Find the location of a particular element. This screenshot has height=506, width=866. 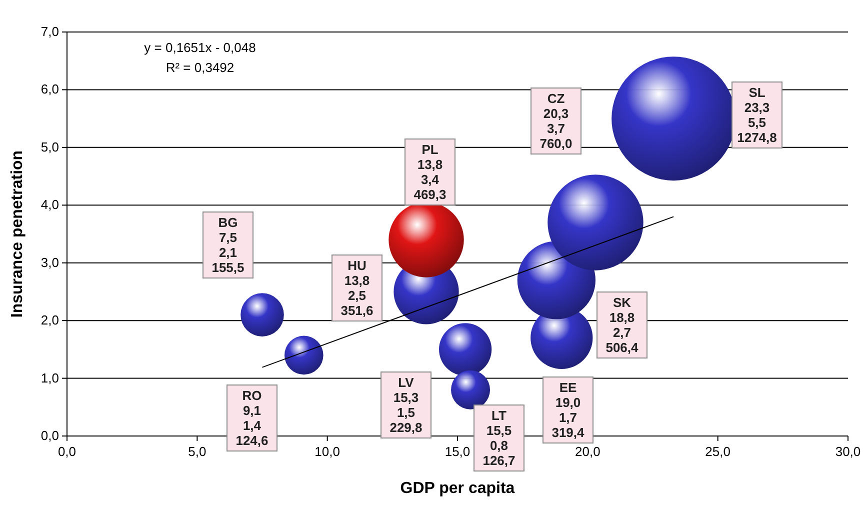

x-tick-label: 25,0 is located at coordinates (717, 451).